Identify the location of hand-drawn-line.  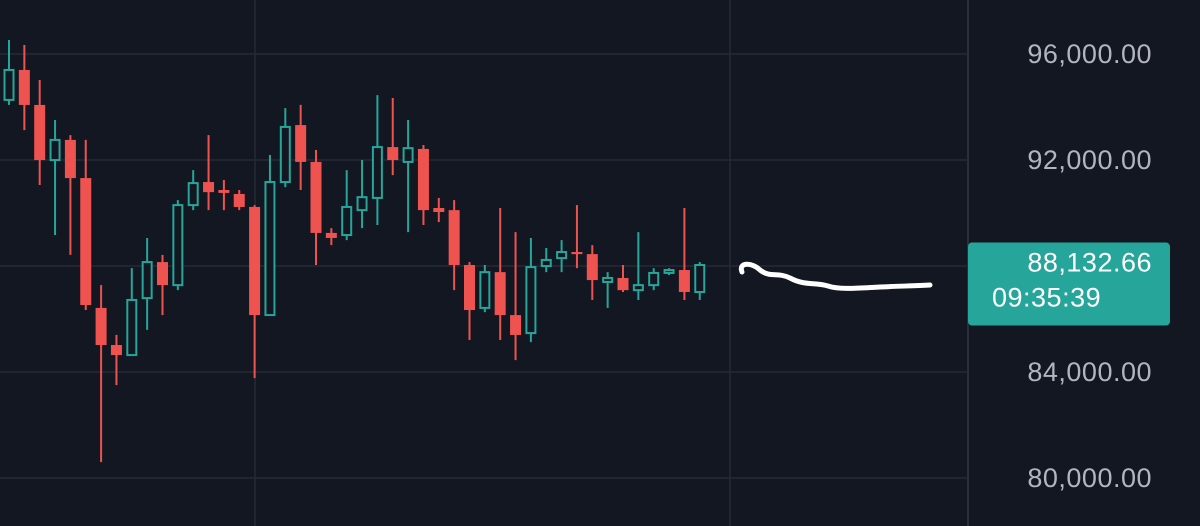
(835, 276).